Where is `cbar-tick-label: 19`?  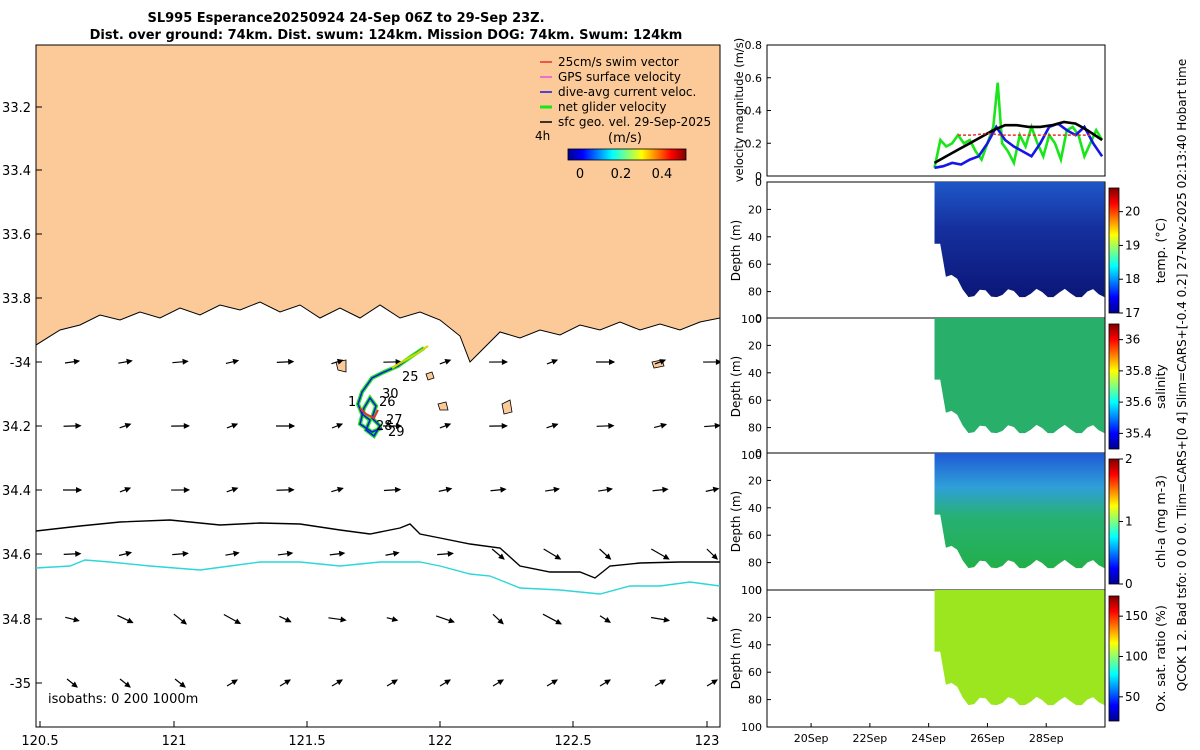
cbar-tick-label: 19 is located at coordinates (1132, 245).